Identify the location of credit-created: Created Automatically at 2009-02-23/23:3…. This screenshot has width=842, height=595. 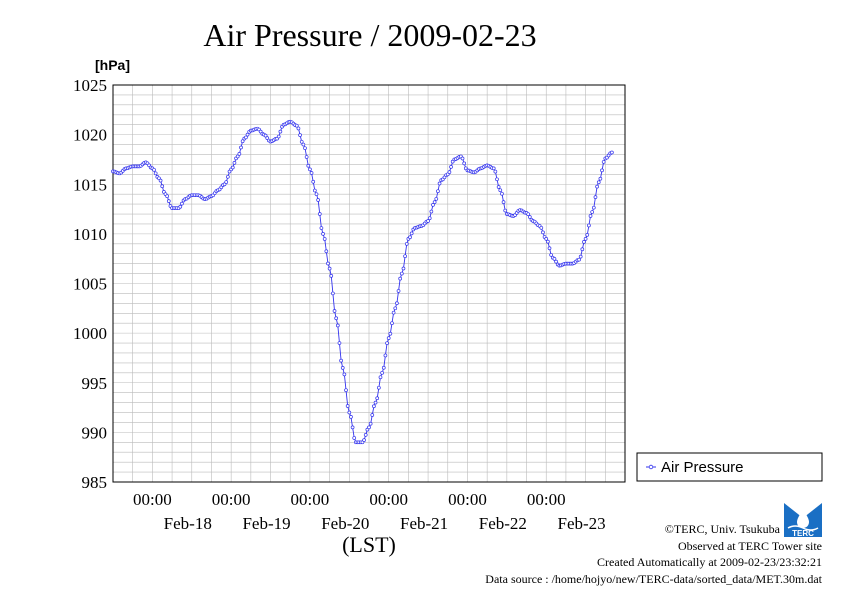
(709, 562).